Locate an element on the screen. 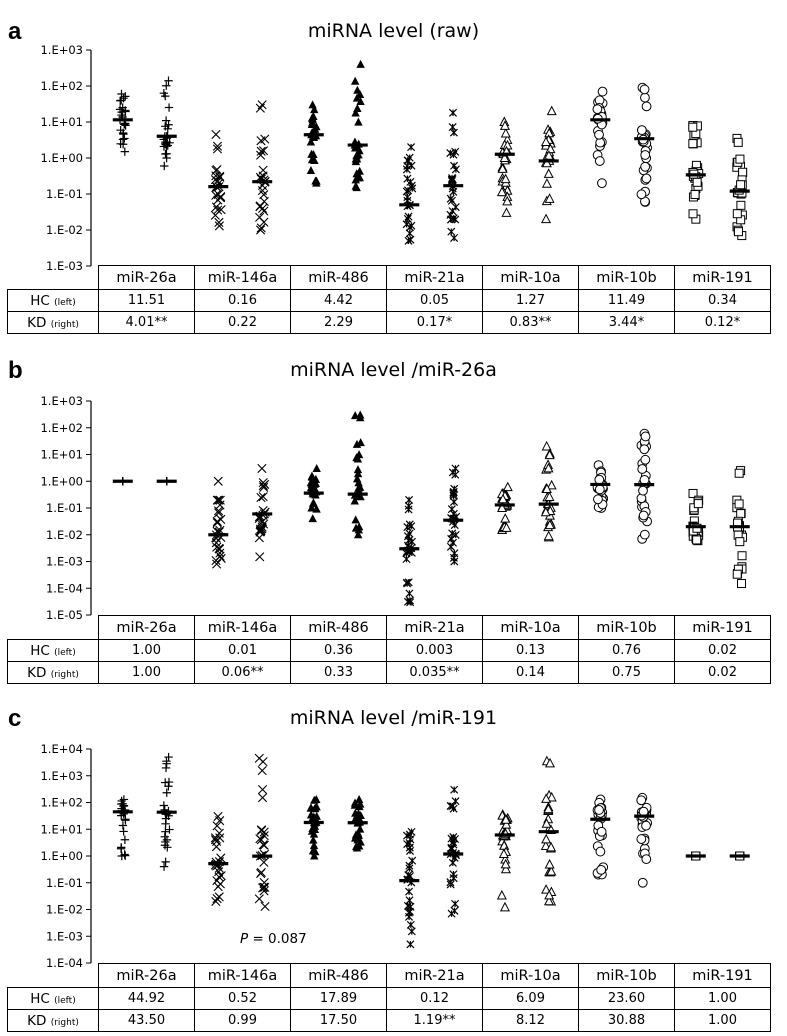  chart-title-b: miRNA level /miR-26a is located at coordinates (393, 370).